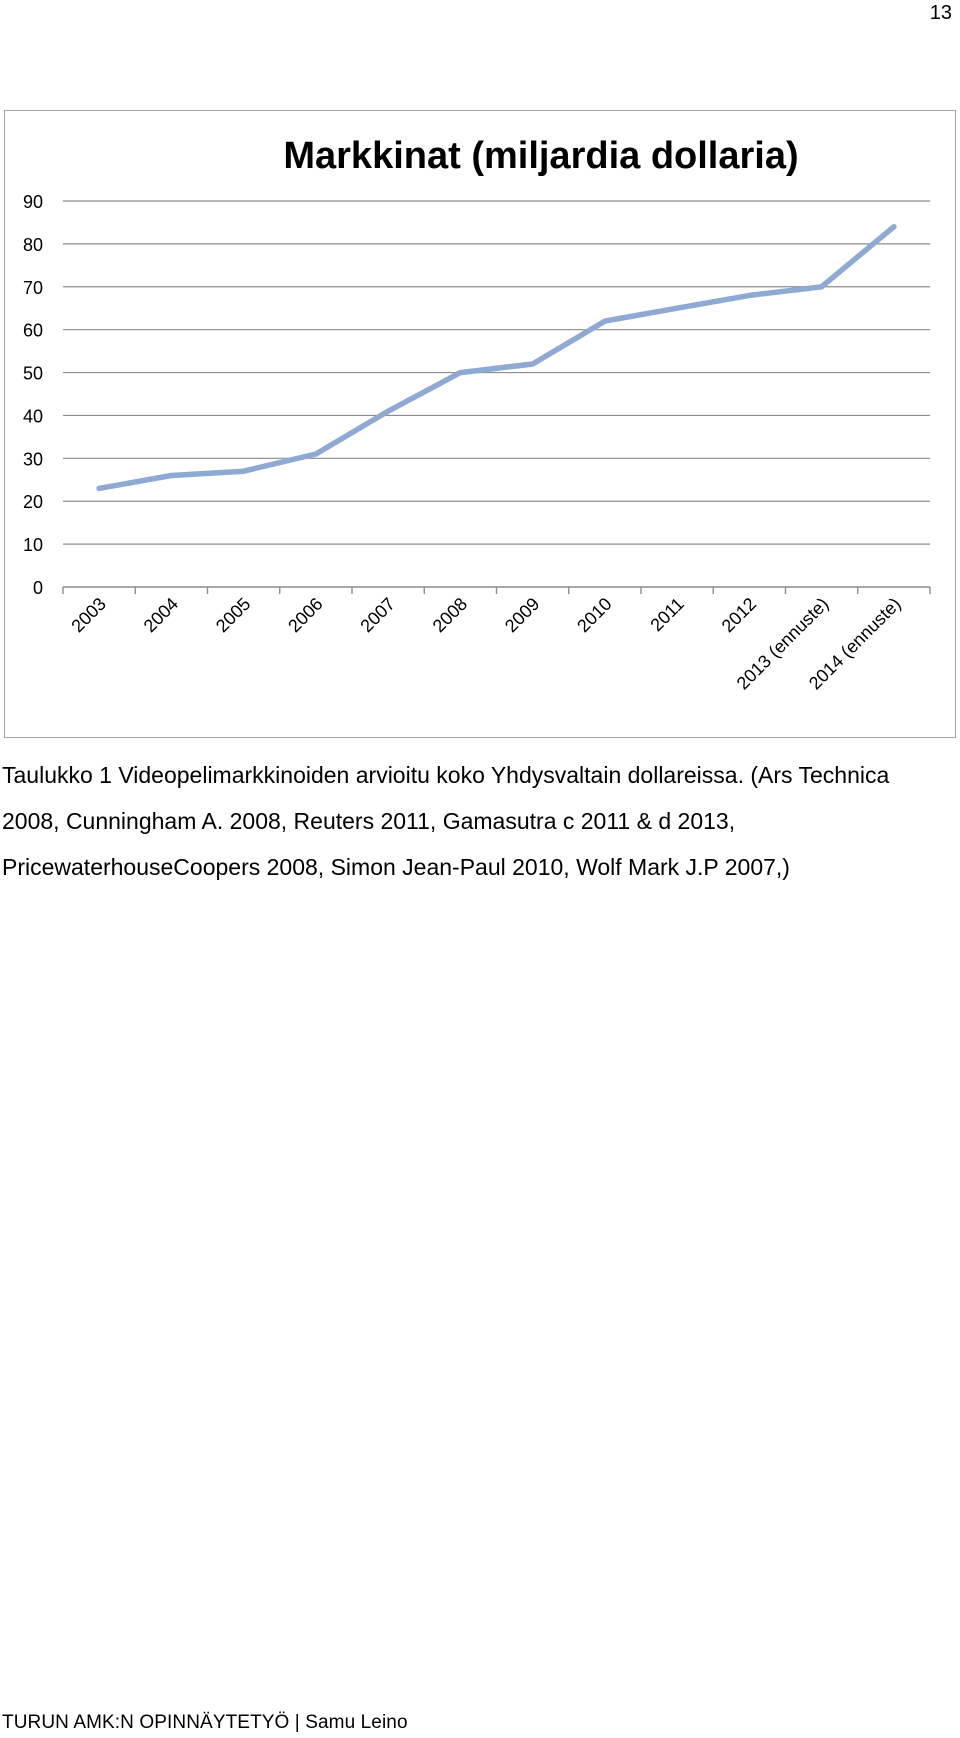  What do you see at coordinates (594, 615) in the screenshot?
I see `x-tick-label: 2010` at bounding box center [594, 615].